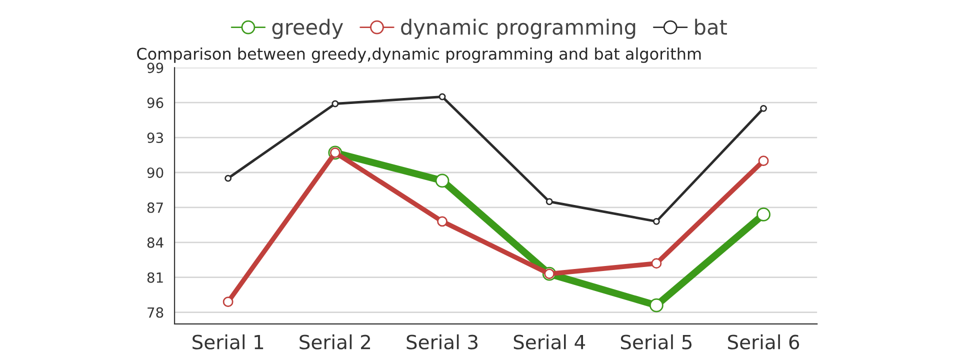 This screenshot has height=356, width=959. Describe the element at coordinates (550, 342) in the screenshot. I see `x-tick-label: Serial 4` at that location.